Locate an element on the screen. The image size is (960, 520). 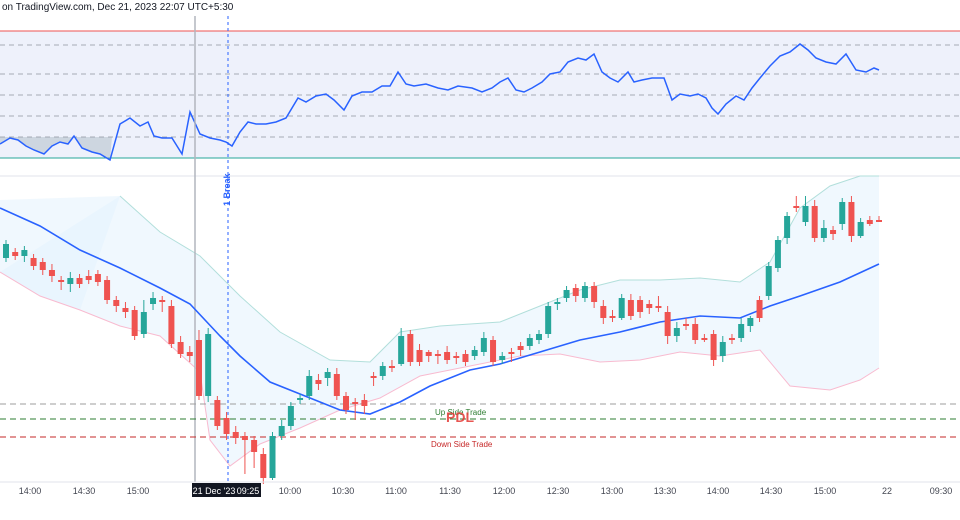
up-trade-label: Up Side Trade is located at coordinates (461, 412).